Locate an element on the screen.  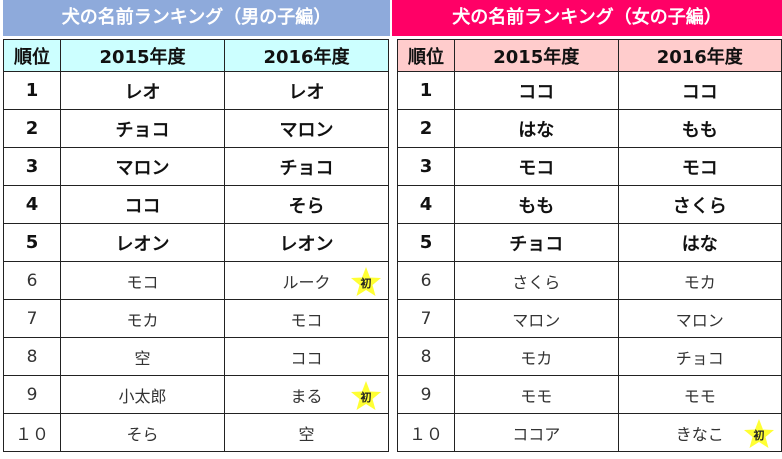
name-2015-cell: ココア is located at coordinates (536, 432).